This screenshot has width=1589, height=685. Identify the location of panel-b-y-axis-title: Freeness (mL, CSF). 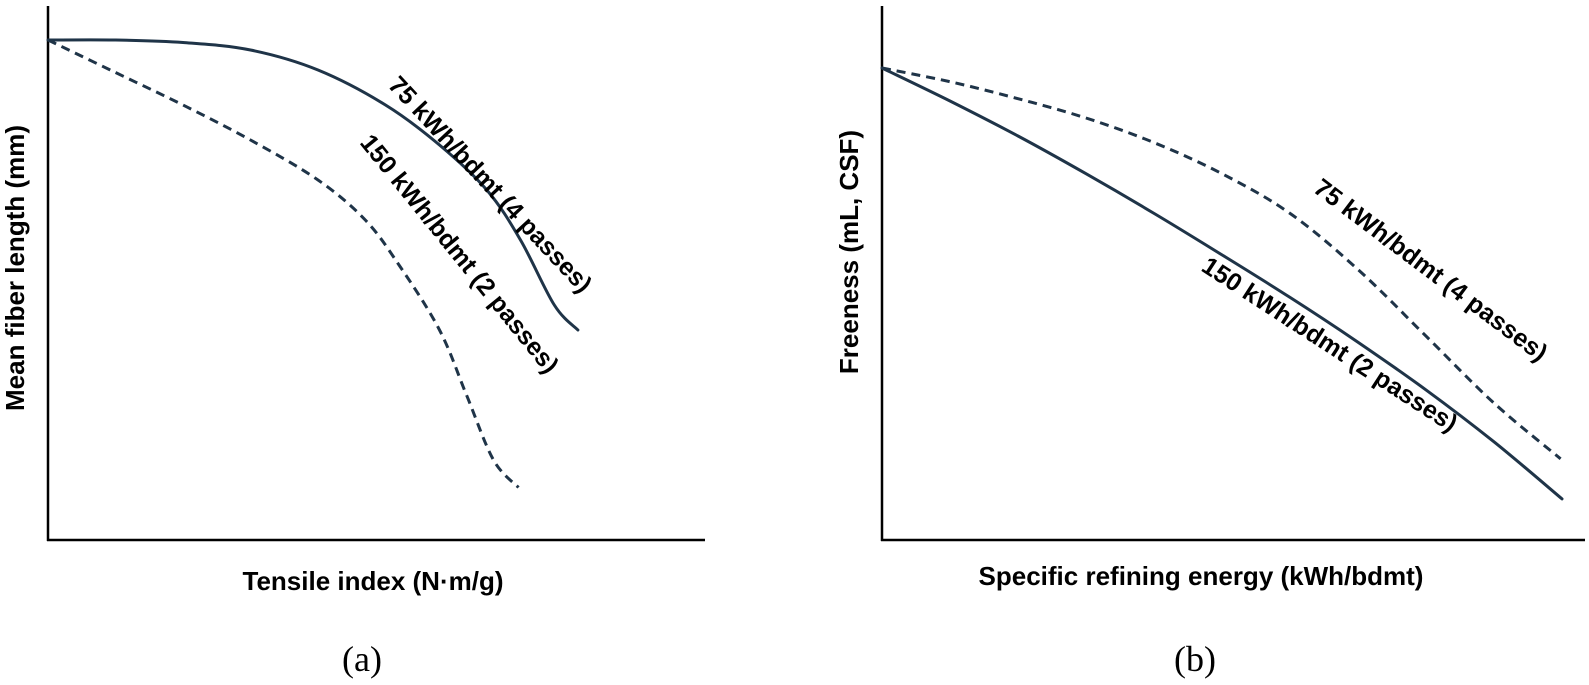
(849, 252).